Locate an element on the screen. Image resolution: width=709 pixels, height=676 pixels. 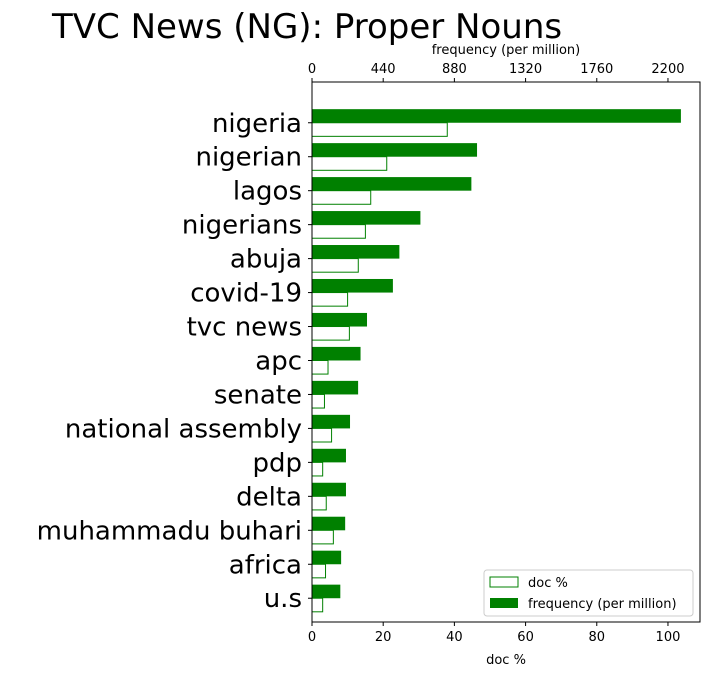
x-bottom-tick-label-3: 60 is located at coordinates (525, 637).